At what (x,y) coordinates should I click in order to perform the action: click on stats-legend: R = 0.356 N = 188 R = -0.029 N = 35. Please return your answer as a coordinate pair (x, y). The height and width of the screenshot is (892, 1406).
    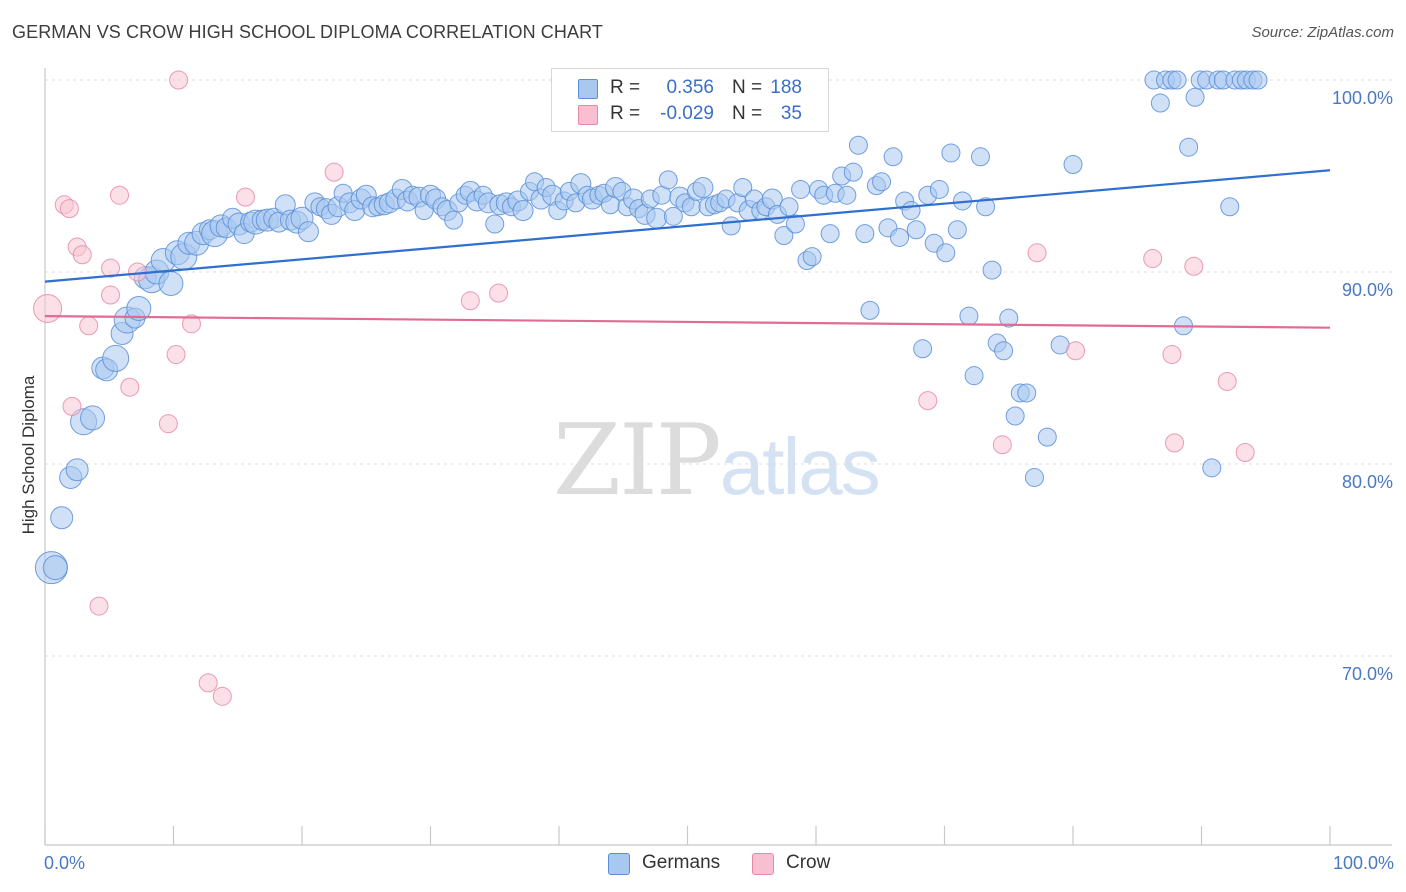
    Looking at the image, I should click on (690, 100).